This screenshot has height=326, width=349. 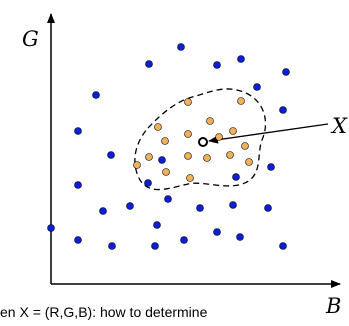 What do you see at coordinates (333, 306) in the screenshot?
I see `x-axis-label: B` at bounding box center [333, 306].